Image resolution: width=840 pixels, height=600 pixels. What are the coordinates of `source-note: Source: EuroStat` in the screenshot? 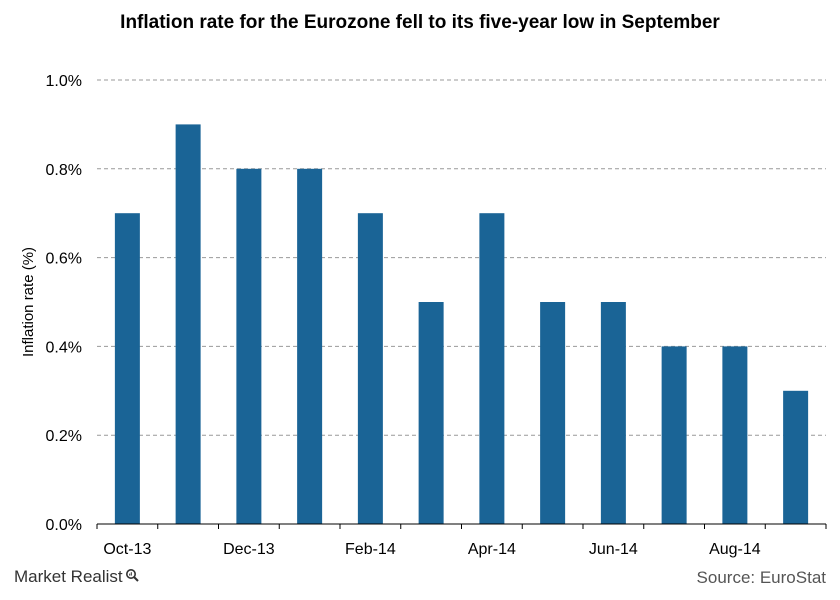 It's located at (761, 577).